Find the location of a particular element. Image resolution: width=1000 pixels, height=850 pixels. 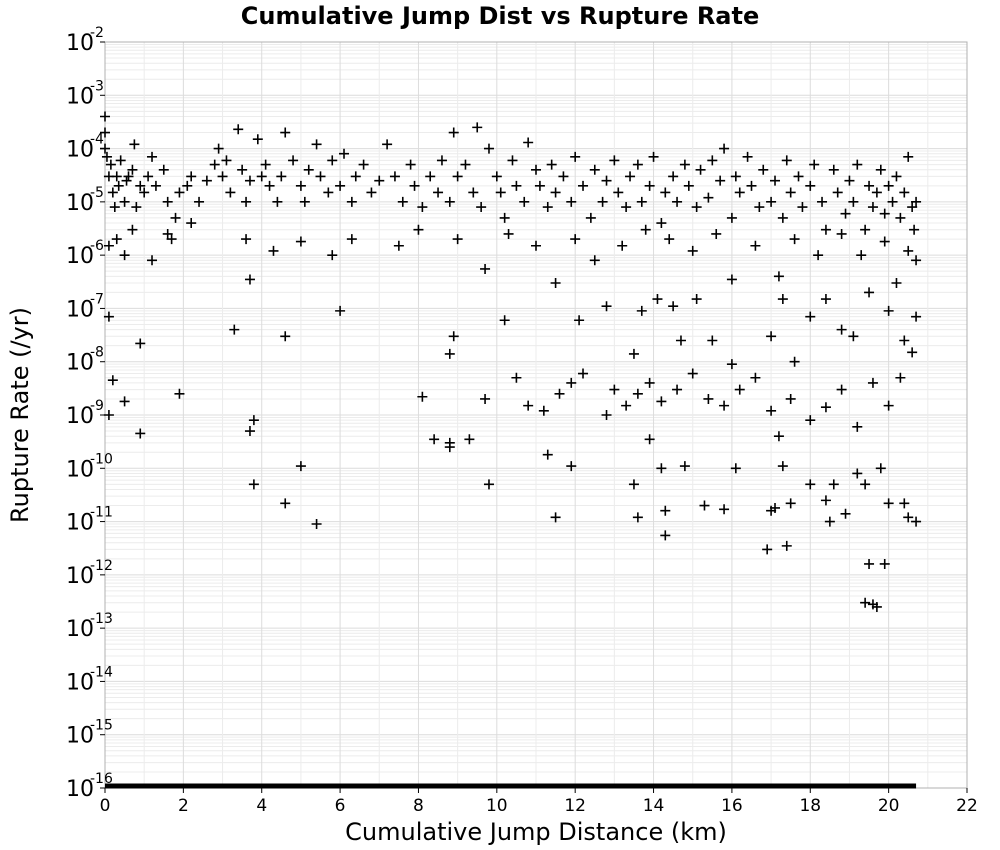

x-tick-label: 0 is located at coordinates (105, 806).